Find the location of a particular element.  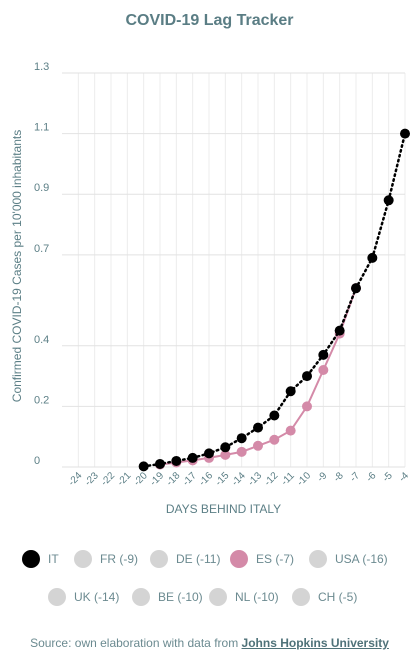

y-tick-label: 0.9 is located at coordinates (41, 188).